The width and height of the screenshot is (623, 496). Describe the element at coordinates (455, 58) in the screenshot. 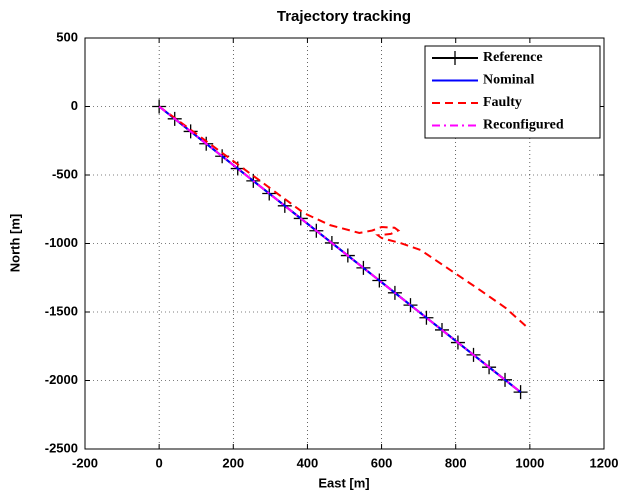

I see `legend-marker` at that location.